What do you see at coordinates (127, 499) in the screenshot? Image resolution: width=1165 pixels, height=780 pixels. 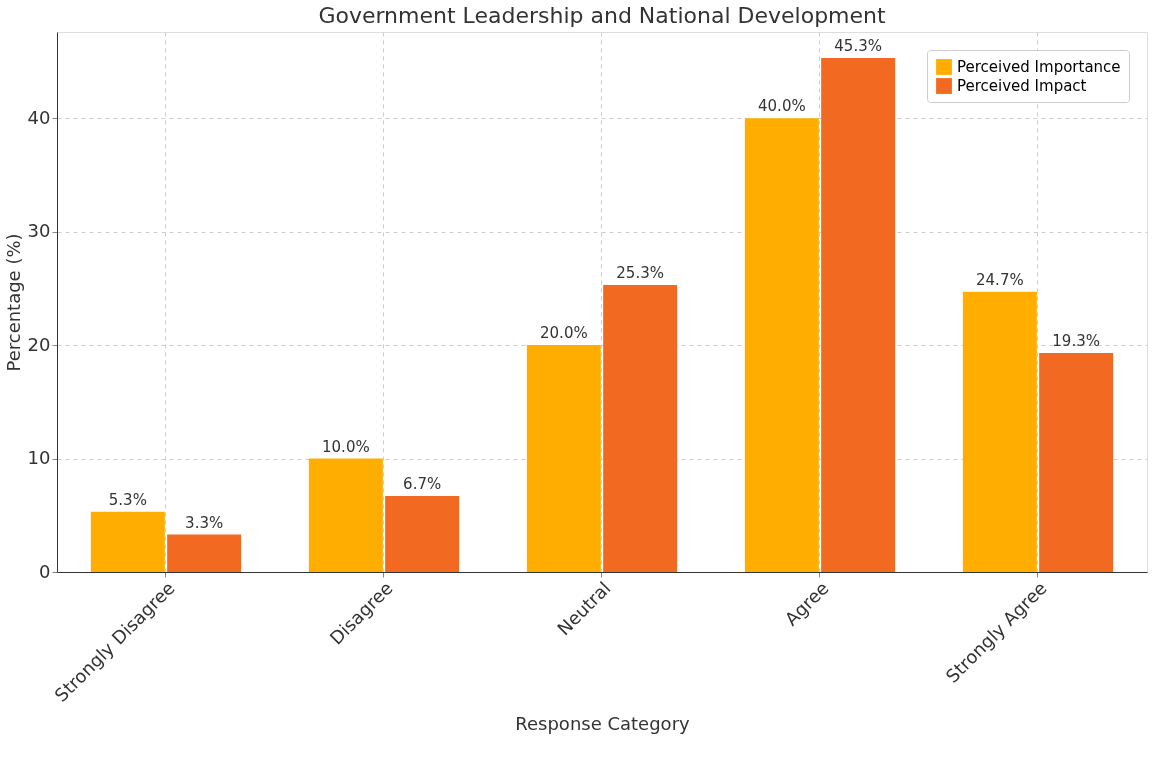 I see `data-label: 5.3%` at bounding box center [127, 499].